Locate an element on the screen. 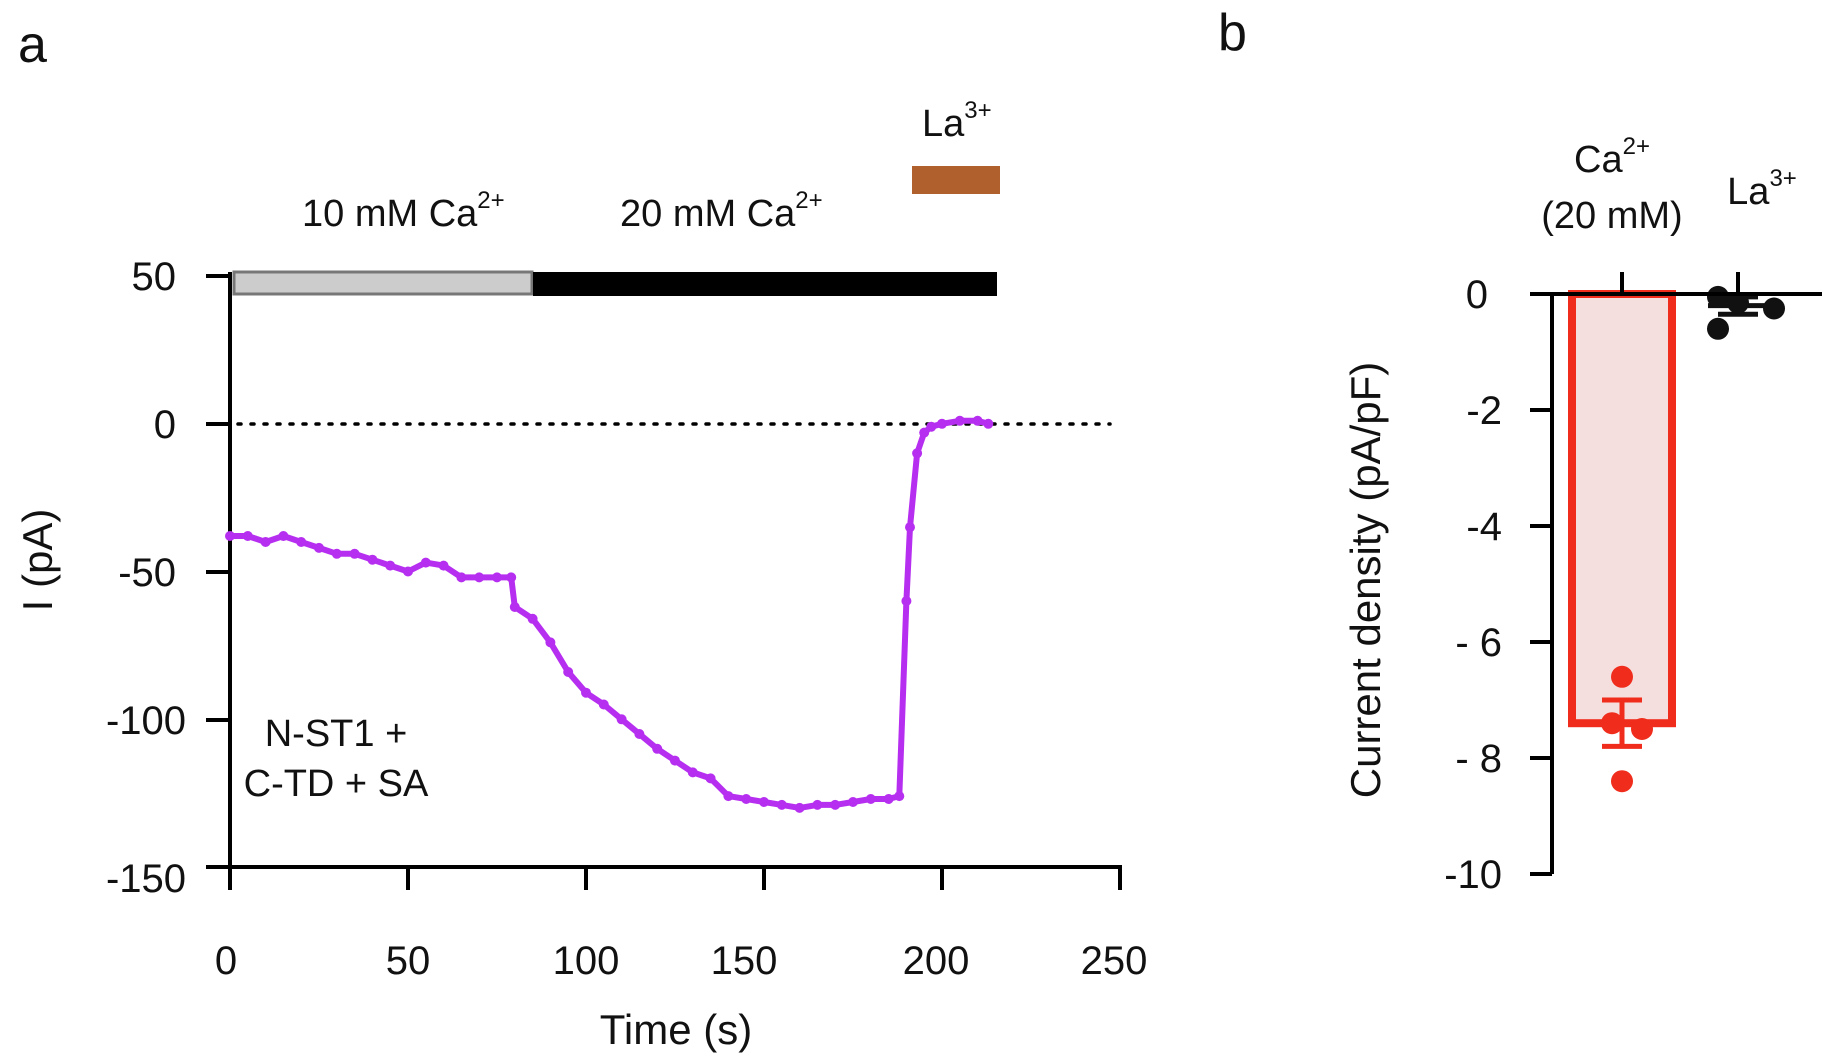 The width and height of the screenshot is (1822, 1058). x-tick-label: 250 is located at coordinates (1114, 961).